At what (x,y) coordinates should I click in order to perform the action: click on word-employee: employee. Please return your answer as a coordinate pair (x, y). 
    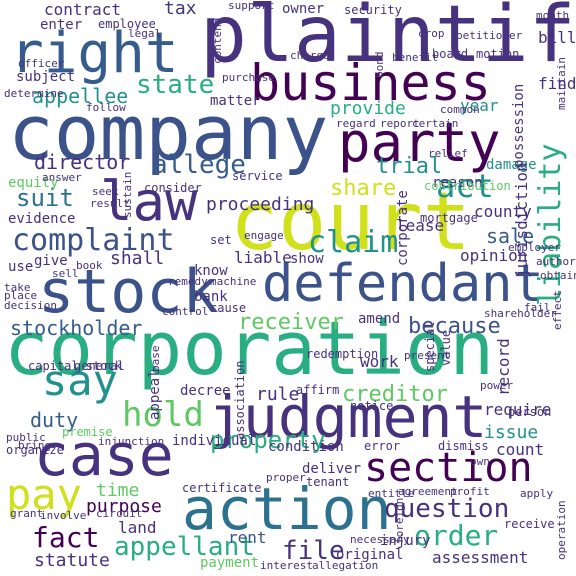
    Looking at the image, I should click on (127, 24).